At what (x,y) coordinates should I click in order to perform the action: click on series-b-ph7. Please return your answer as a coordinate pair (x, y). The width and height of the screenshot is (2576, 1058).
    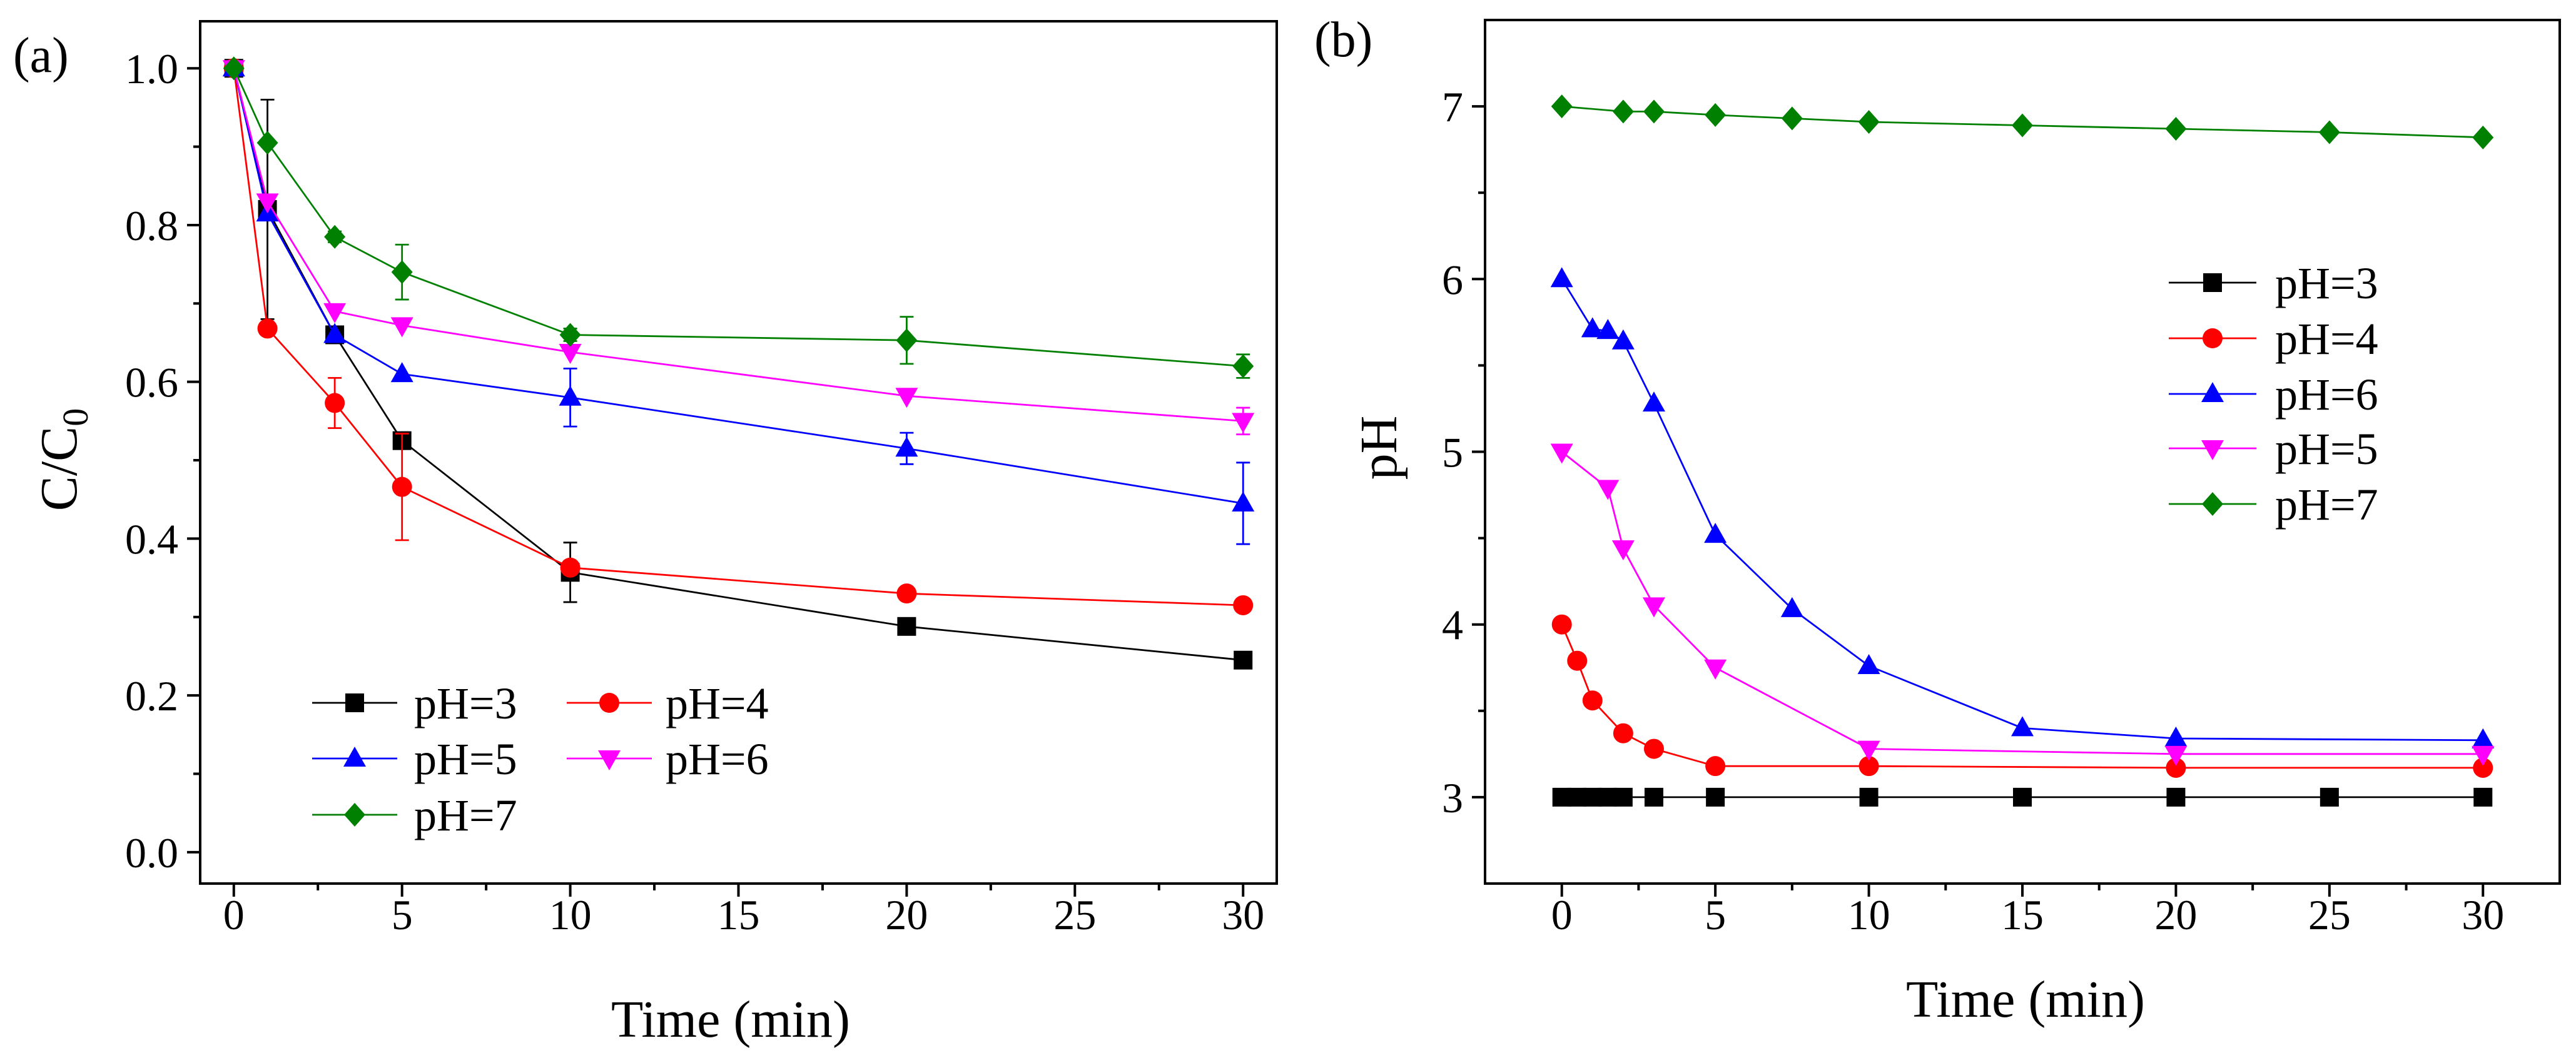
    Looking at the image, I should click on (2022, 121).